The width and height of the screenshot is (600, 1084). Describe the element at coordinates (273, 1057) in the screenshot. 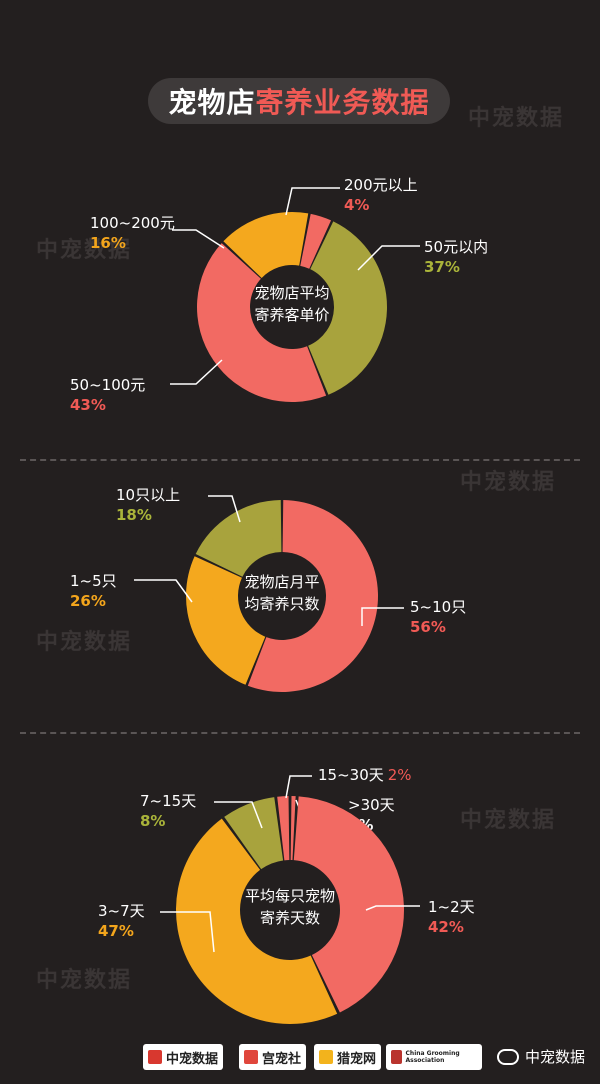

I see `logo-gongchongshe: 宫宠社` at that location.